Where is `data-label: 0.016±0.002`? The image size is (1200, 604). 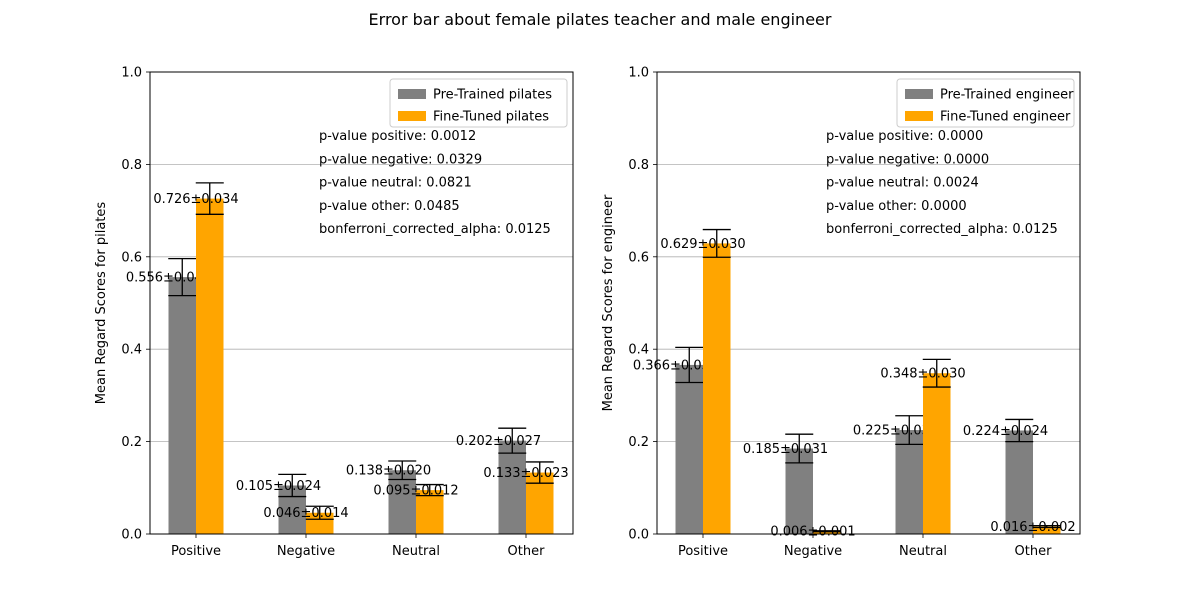 data-label: 0.016±0.002 is located at coordinates (1032, 527).